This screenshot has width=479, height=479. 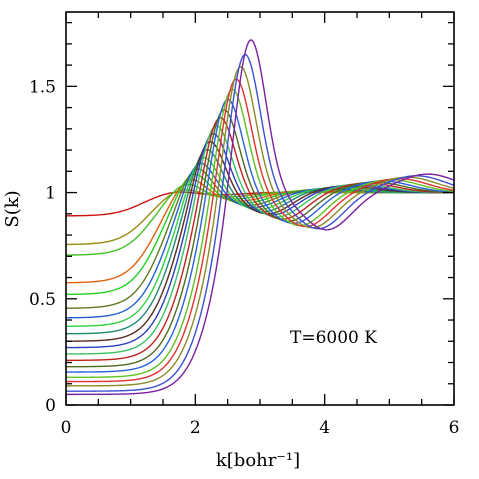 I want to click on x-tick-label: 6, so click(x=454, y=428).